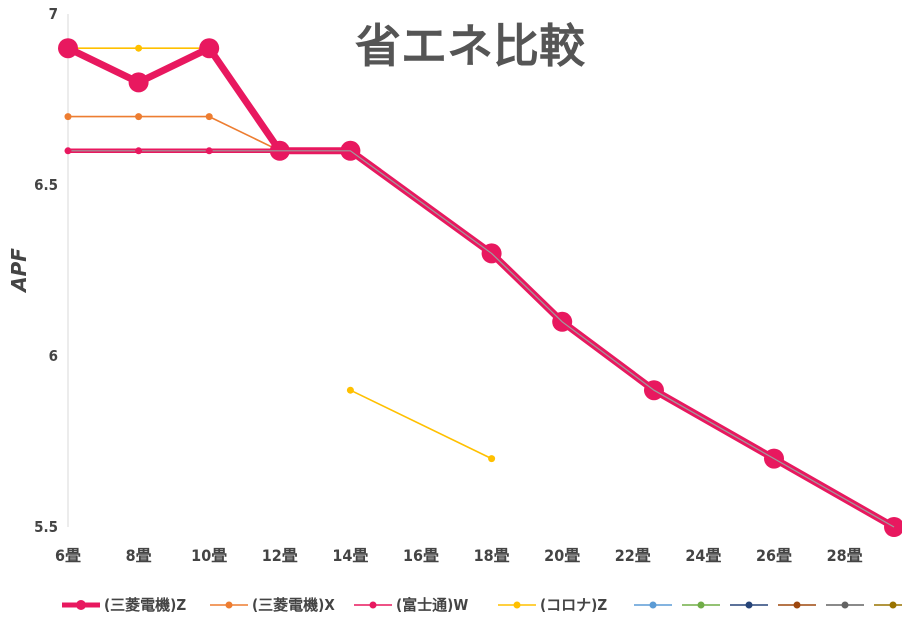  I want to click on legend: (三菱電機)Z (三菱電機)X (富士通)W (コロナ)Z, so click(482, 605).